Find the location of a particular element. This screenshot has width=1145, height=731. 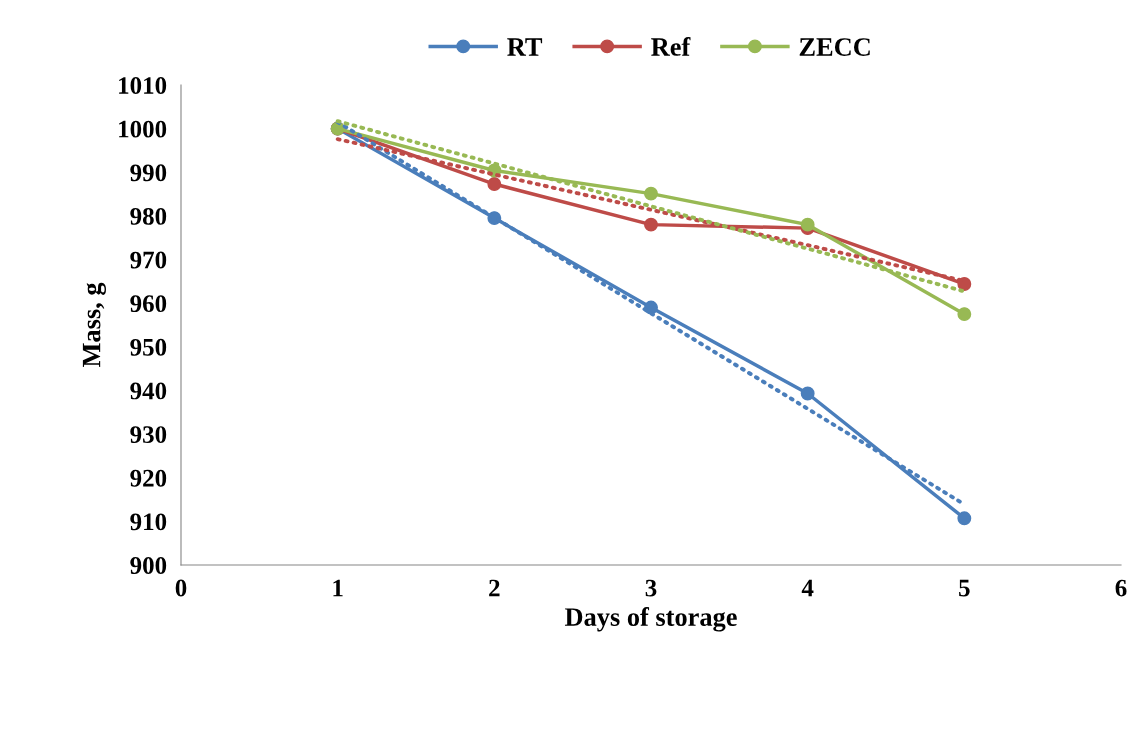

y-tick-label: 930 is located at coordinates (148, 435).